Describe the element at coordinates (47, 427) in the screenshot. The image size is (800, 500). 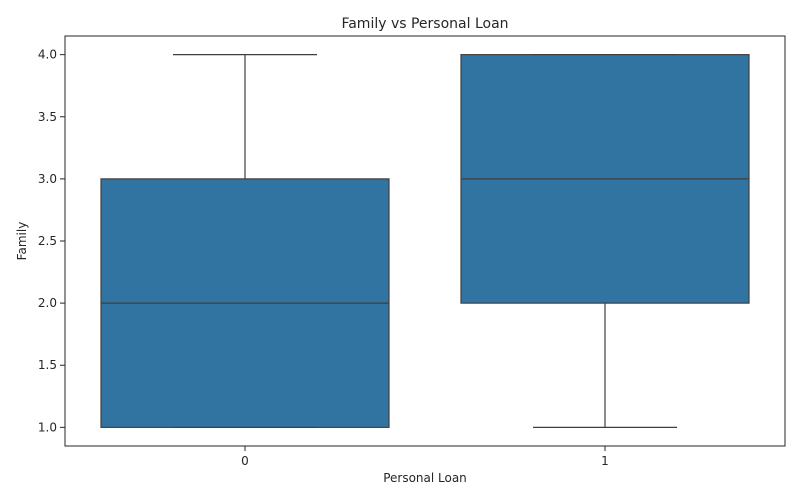
I see `y-tick-label: 1.0` at that location.